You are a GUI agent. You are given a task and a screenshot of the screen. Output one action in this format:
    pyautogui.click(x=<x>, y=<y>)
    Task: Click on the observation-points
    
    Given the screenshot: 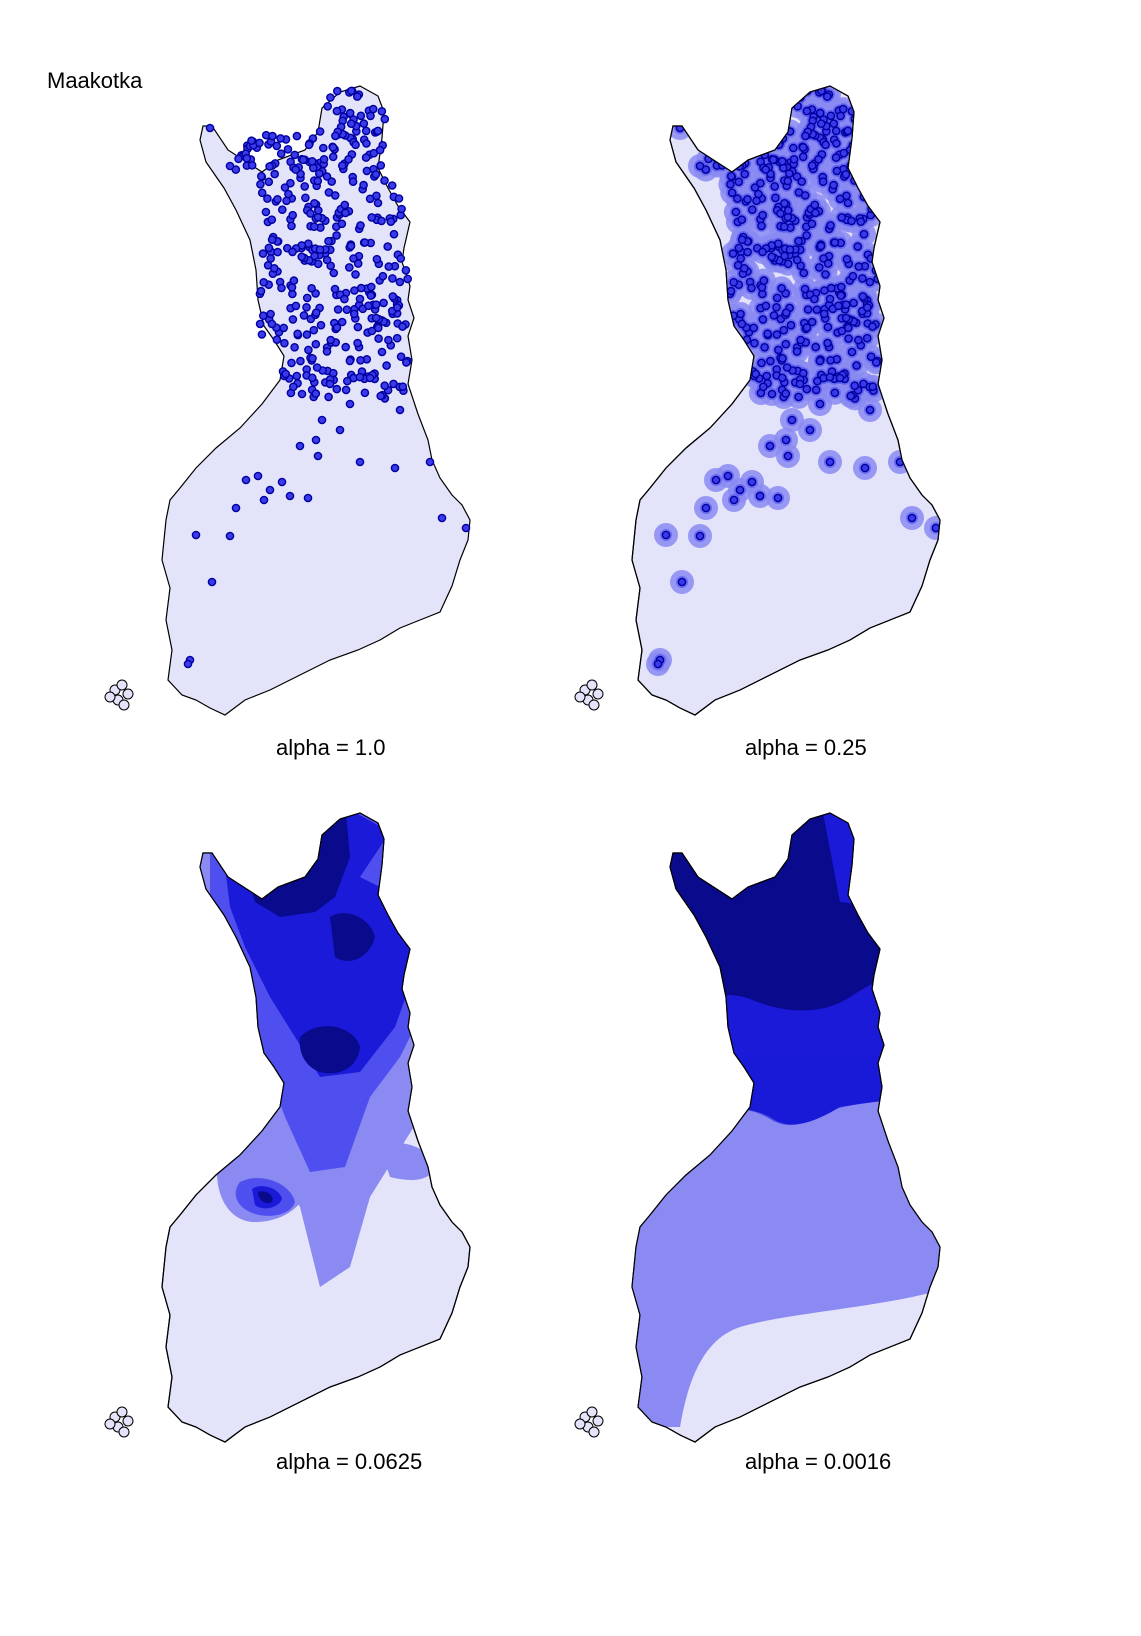 What is the action you would take?
    pyautogui.click(x=327, y=377)
    